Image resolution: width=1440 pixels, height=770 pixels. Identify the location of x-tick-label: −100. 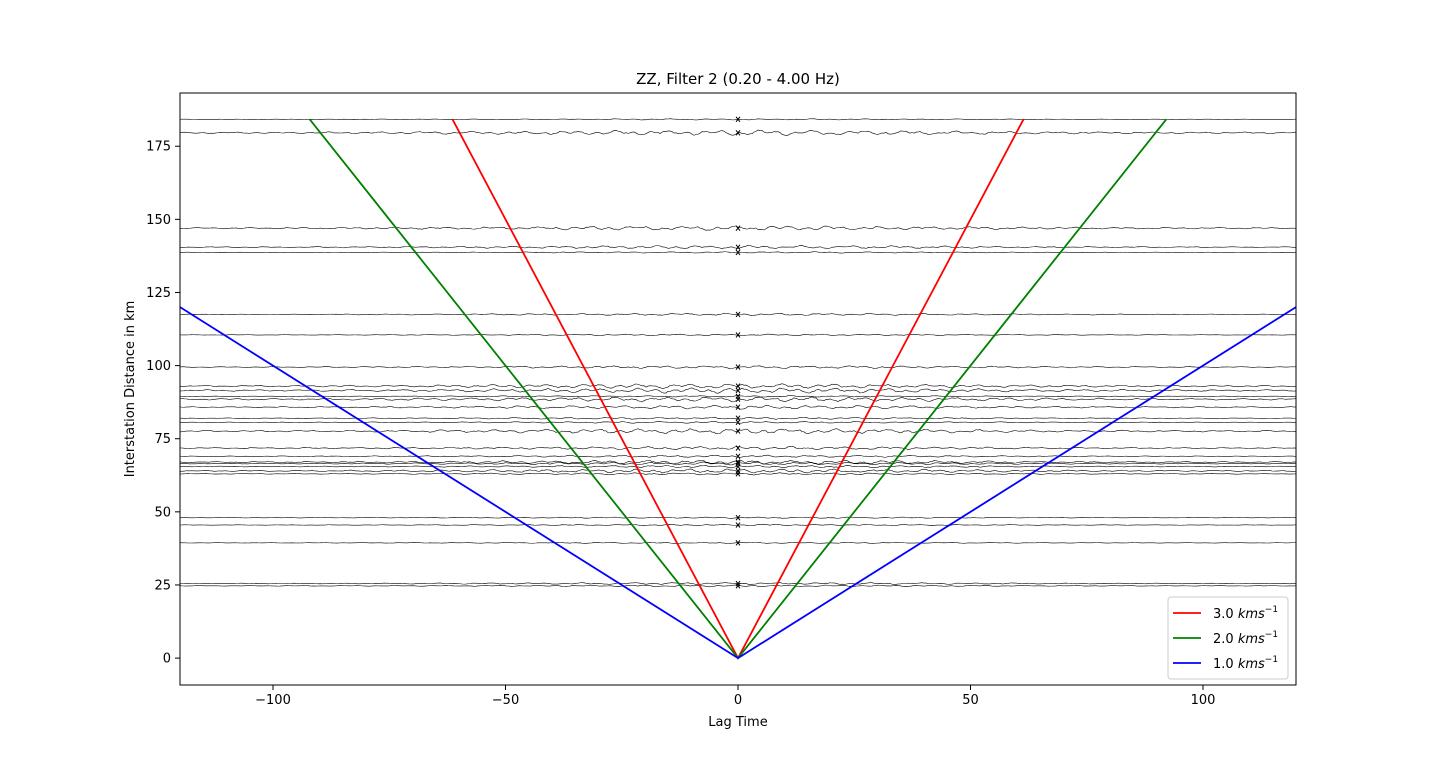
(273, 700).